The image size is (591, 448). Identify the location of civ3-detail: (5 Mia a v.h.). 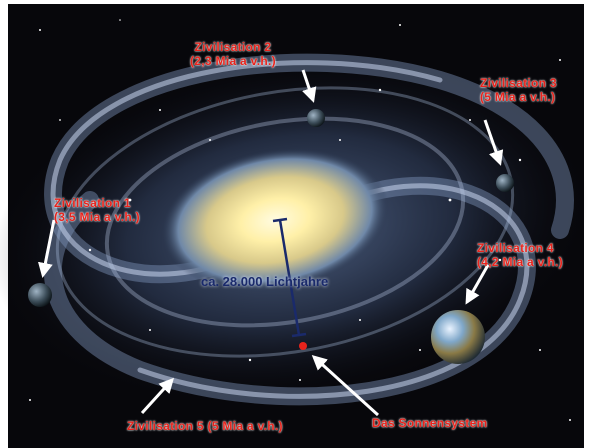
(518, 97).